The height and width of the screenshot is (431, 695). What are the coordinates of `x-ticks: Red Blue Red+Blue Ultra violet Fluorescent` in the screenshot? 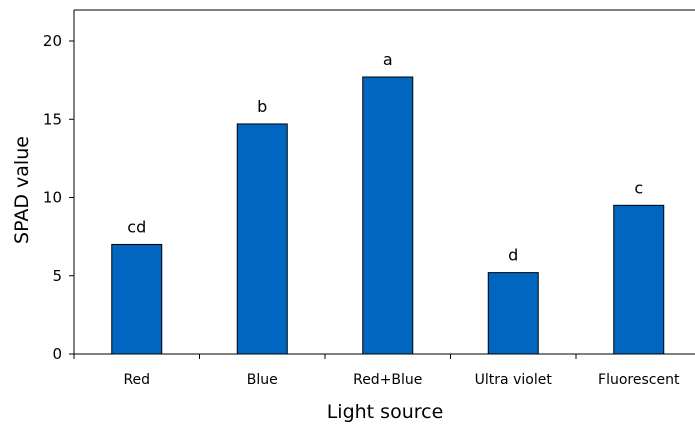 It's located at (376, 371).